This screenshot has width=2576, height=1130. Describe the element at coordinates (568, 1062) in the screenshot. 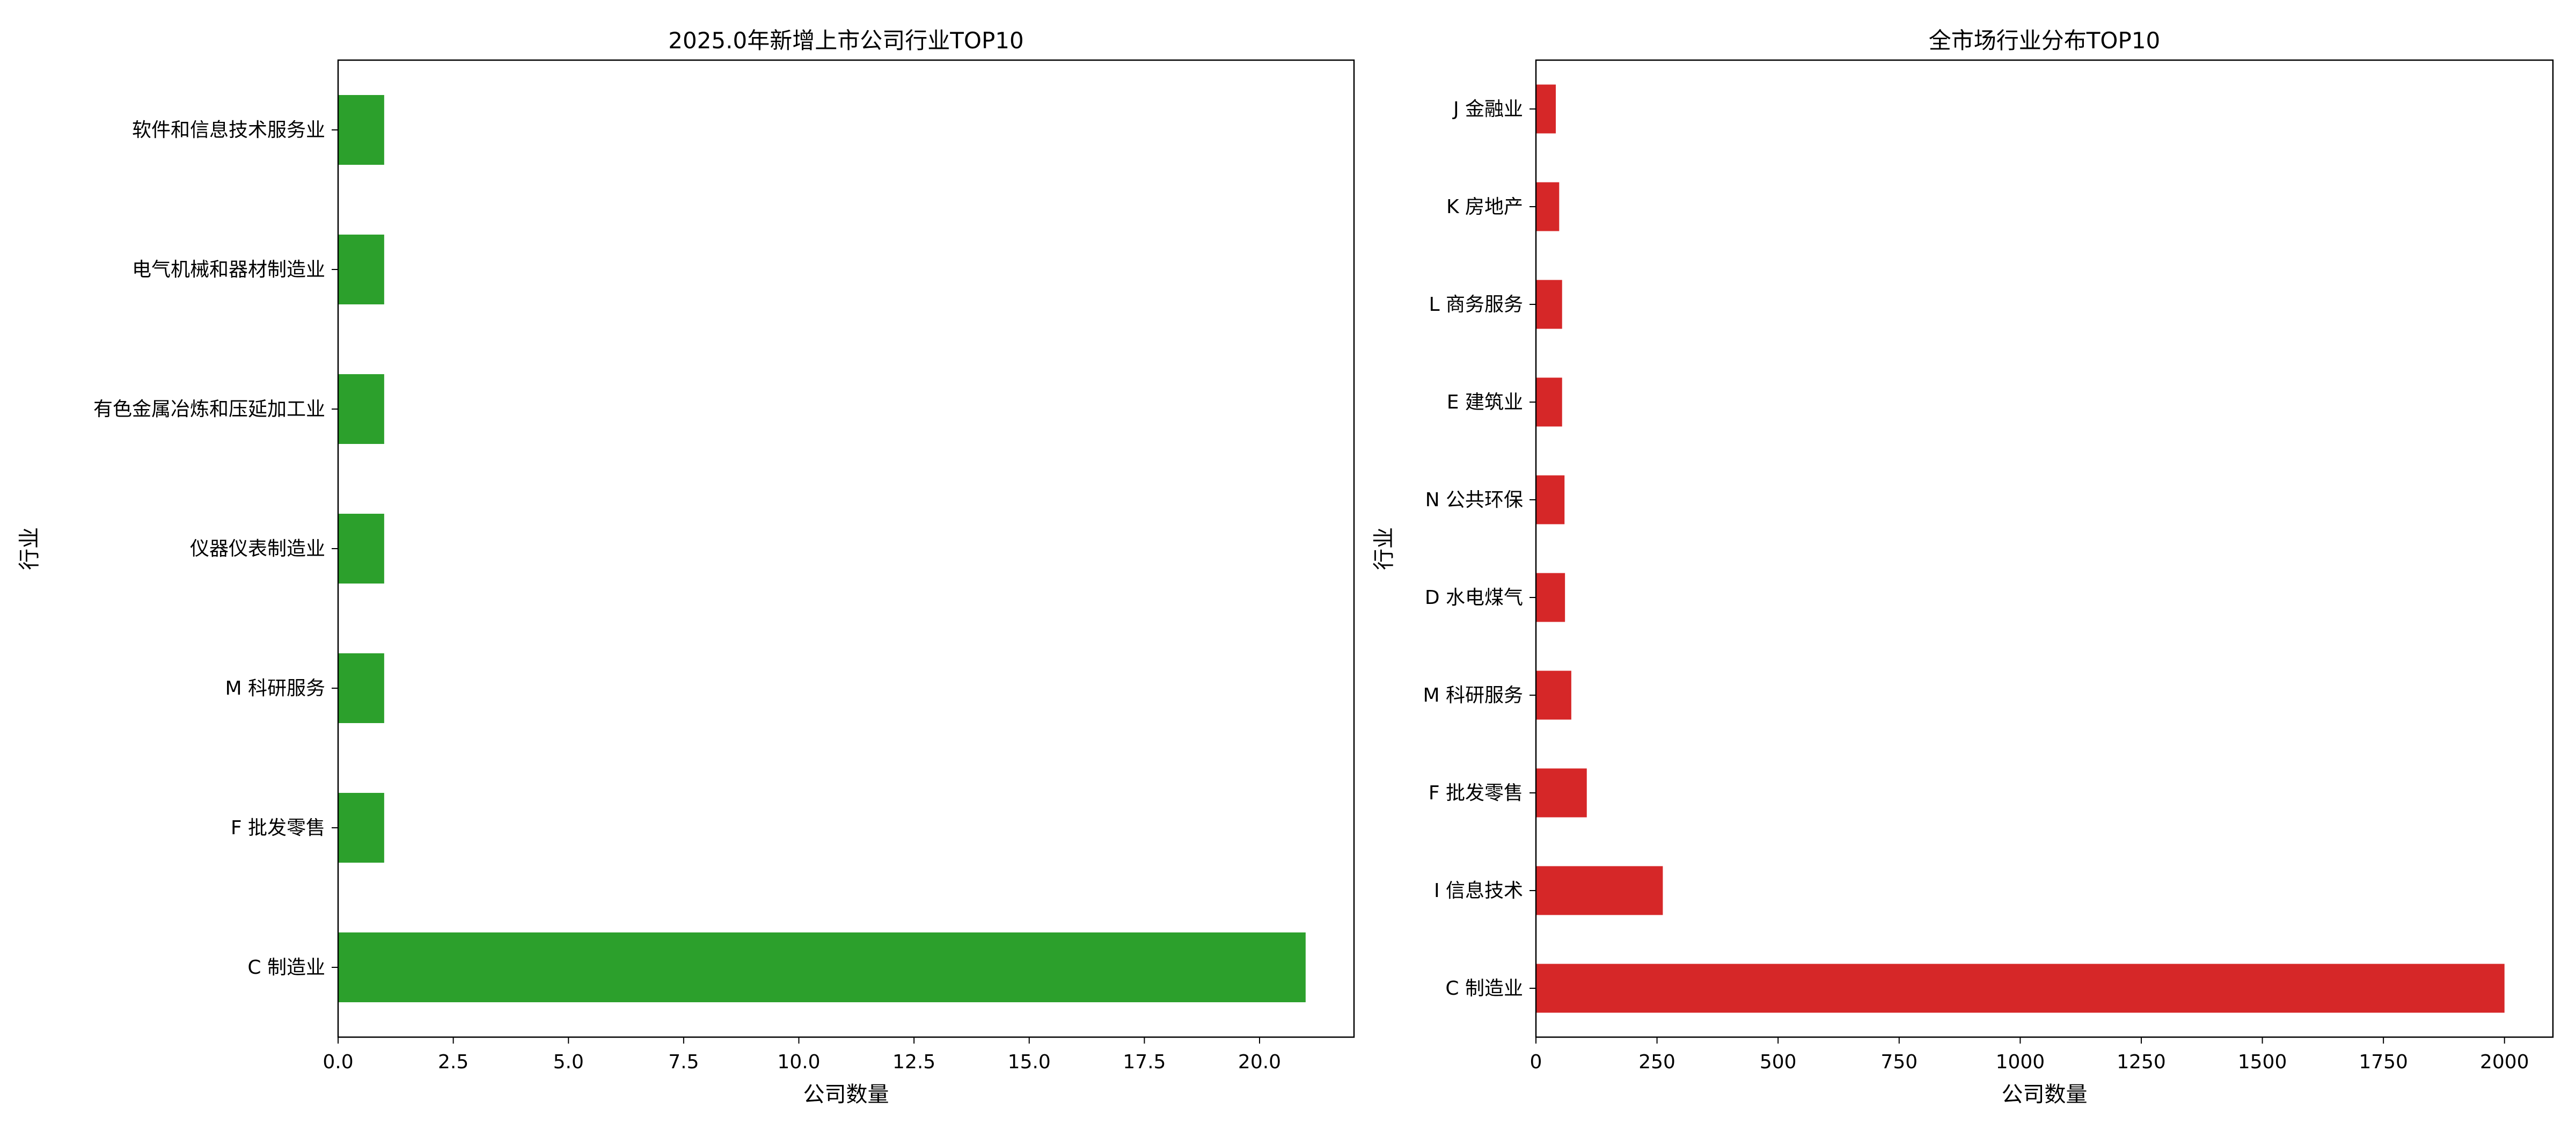

I see `x-tick-label: 5.0` at that location.